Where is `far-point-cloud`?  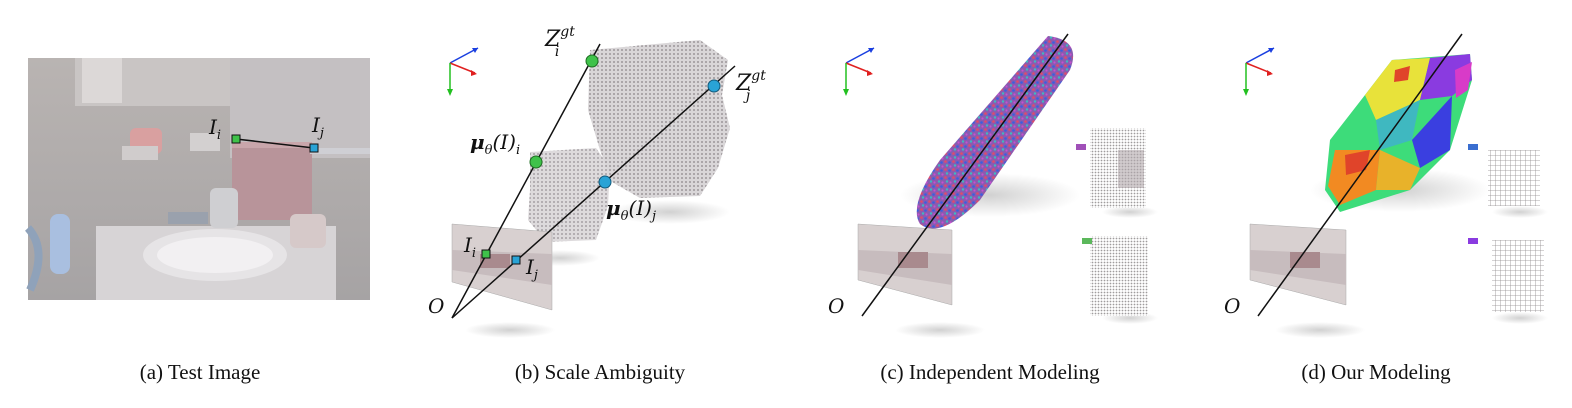
far-point-cloud is located at coordinates (659, 119).